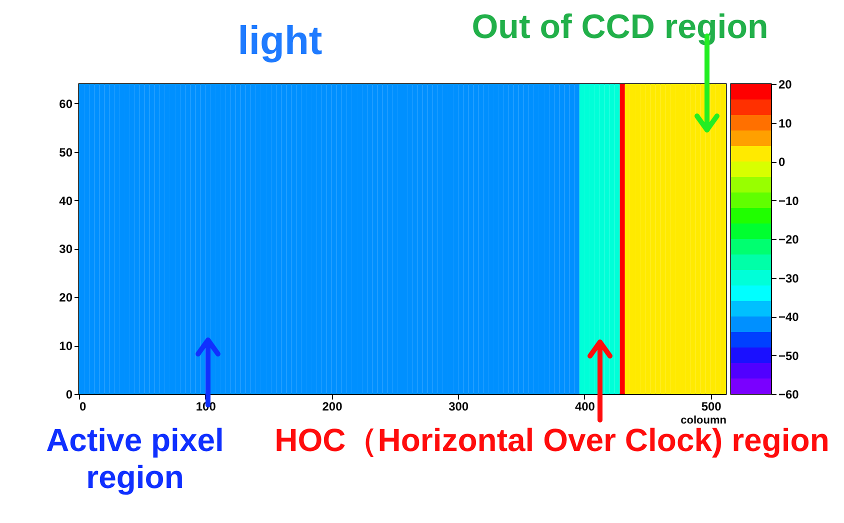  I want to click on x-tick-label: 200, so click(332, 407).